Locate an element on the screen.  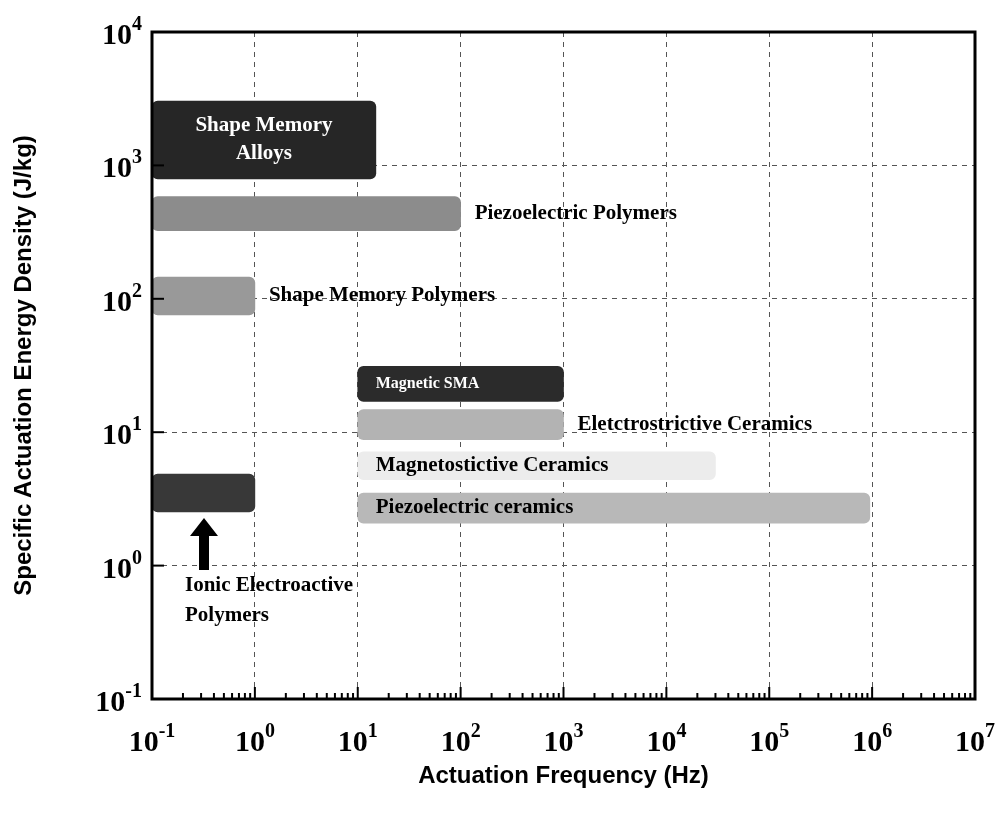
annotation: Magnetic SMA is located at coordinates (427, 383).